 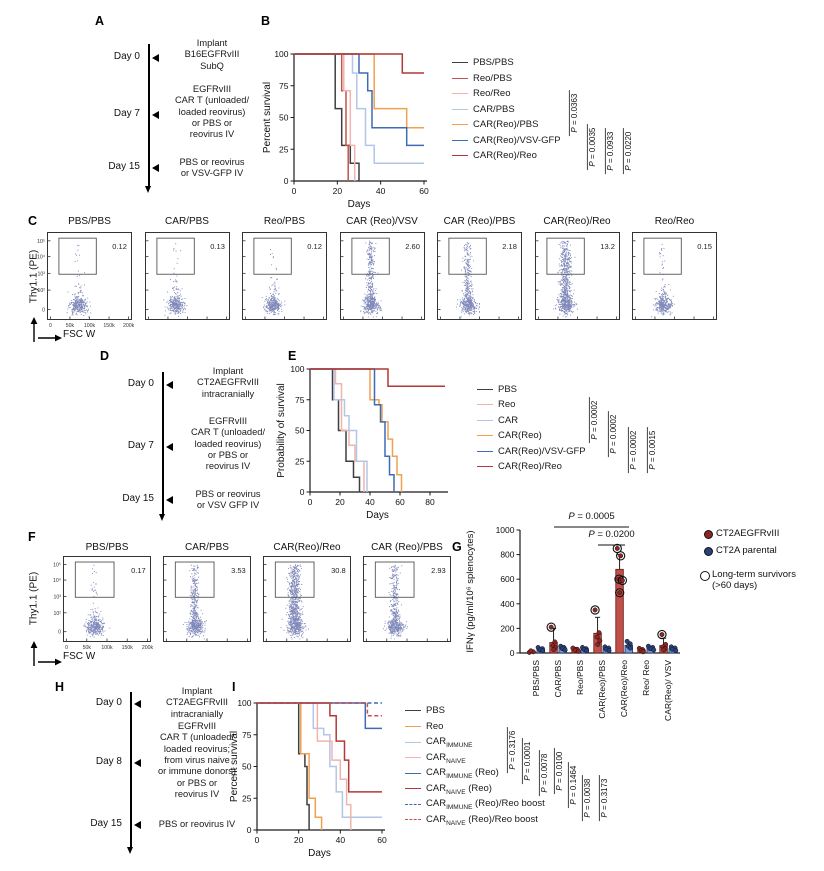 I want to click on legend-item: CAR(Reo)/Reo, so click(x=494, y=155).